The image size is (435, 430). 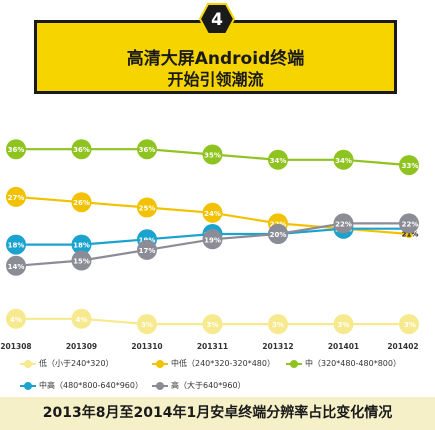 What do you see at coordinates (212, 346) in the screenshot?
I see `x-tick-label-3: 201311` at bounding box center [212, 346].